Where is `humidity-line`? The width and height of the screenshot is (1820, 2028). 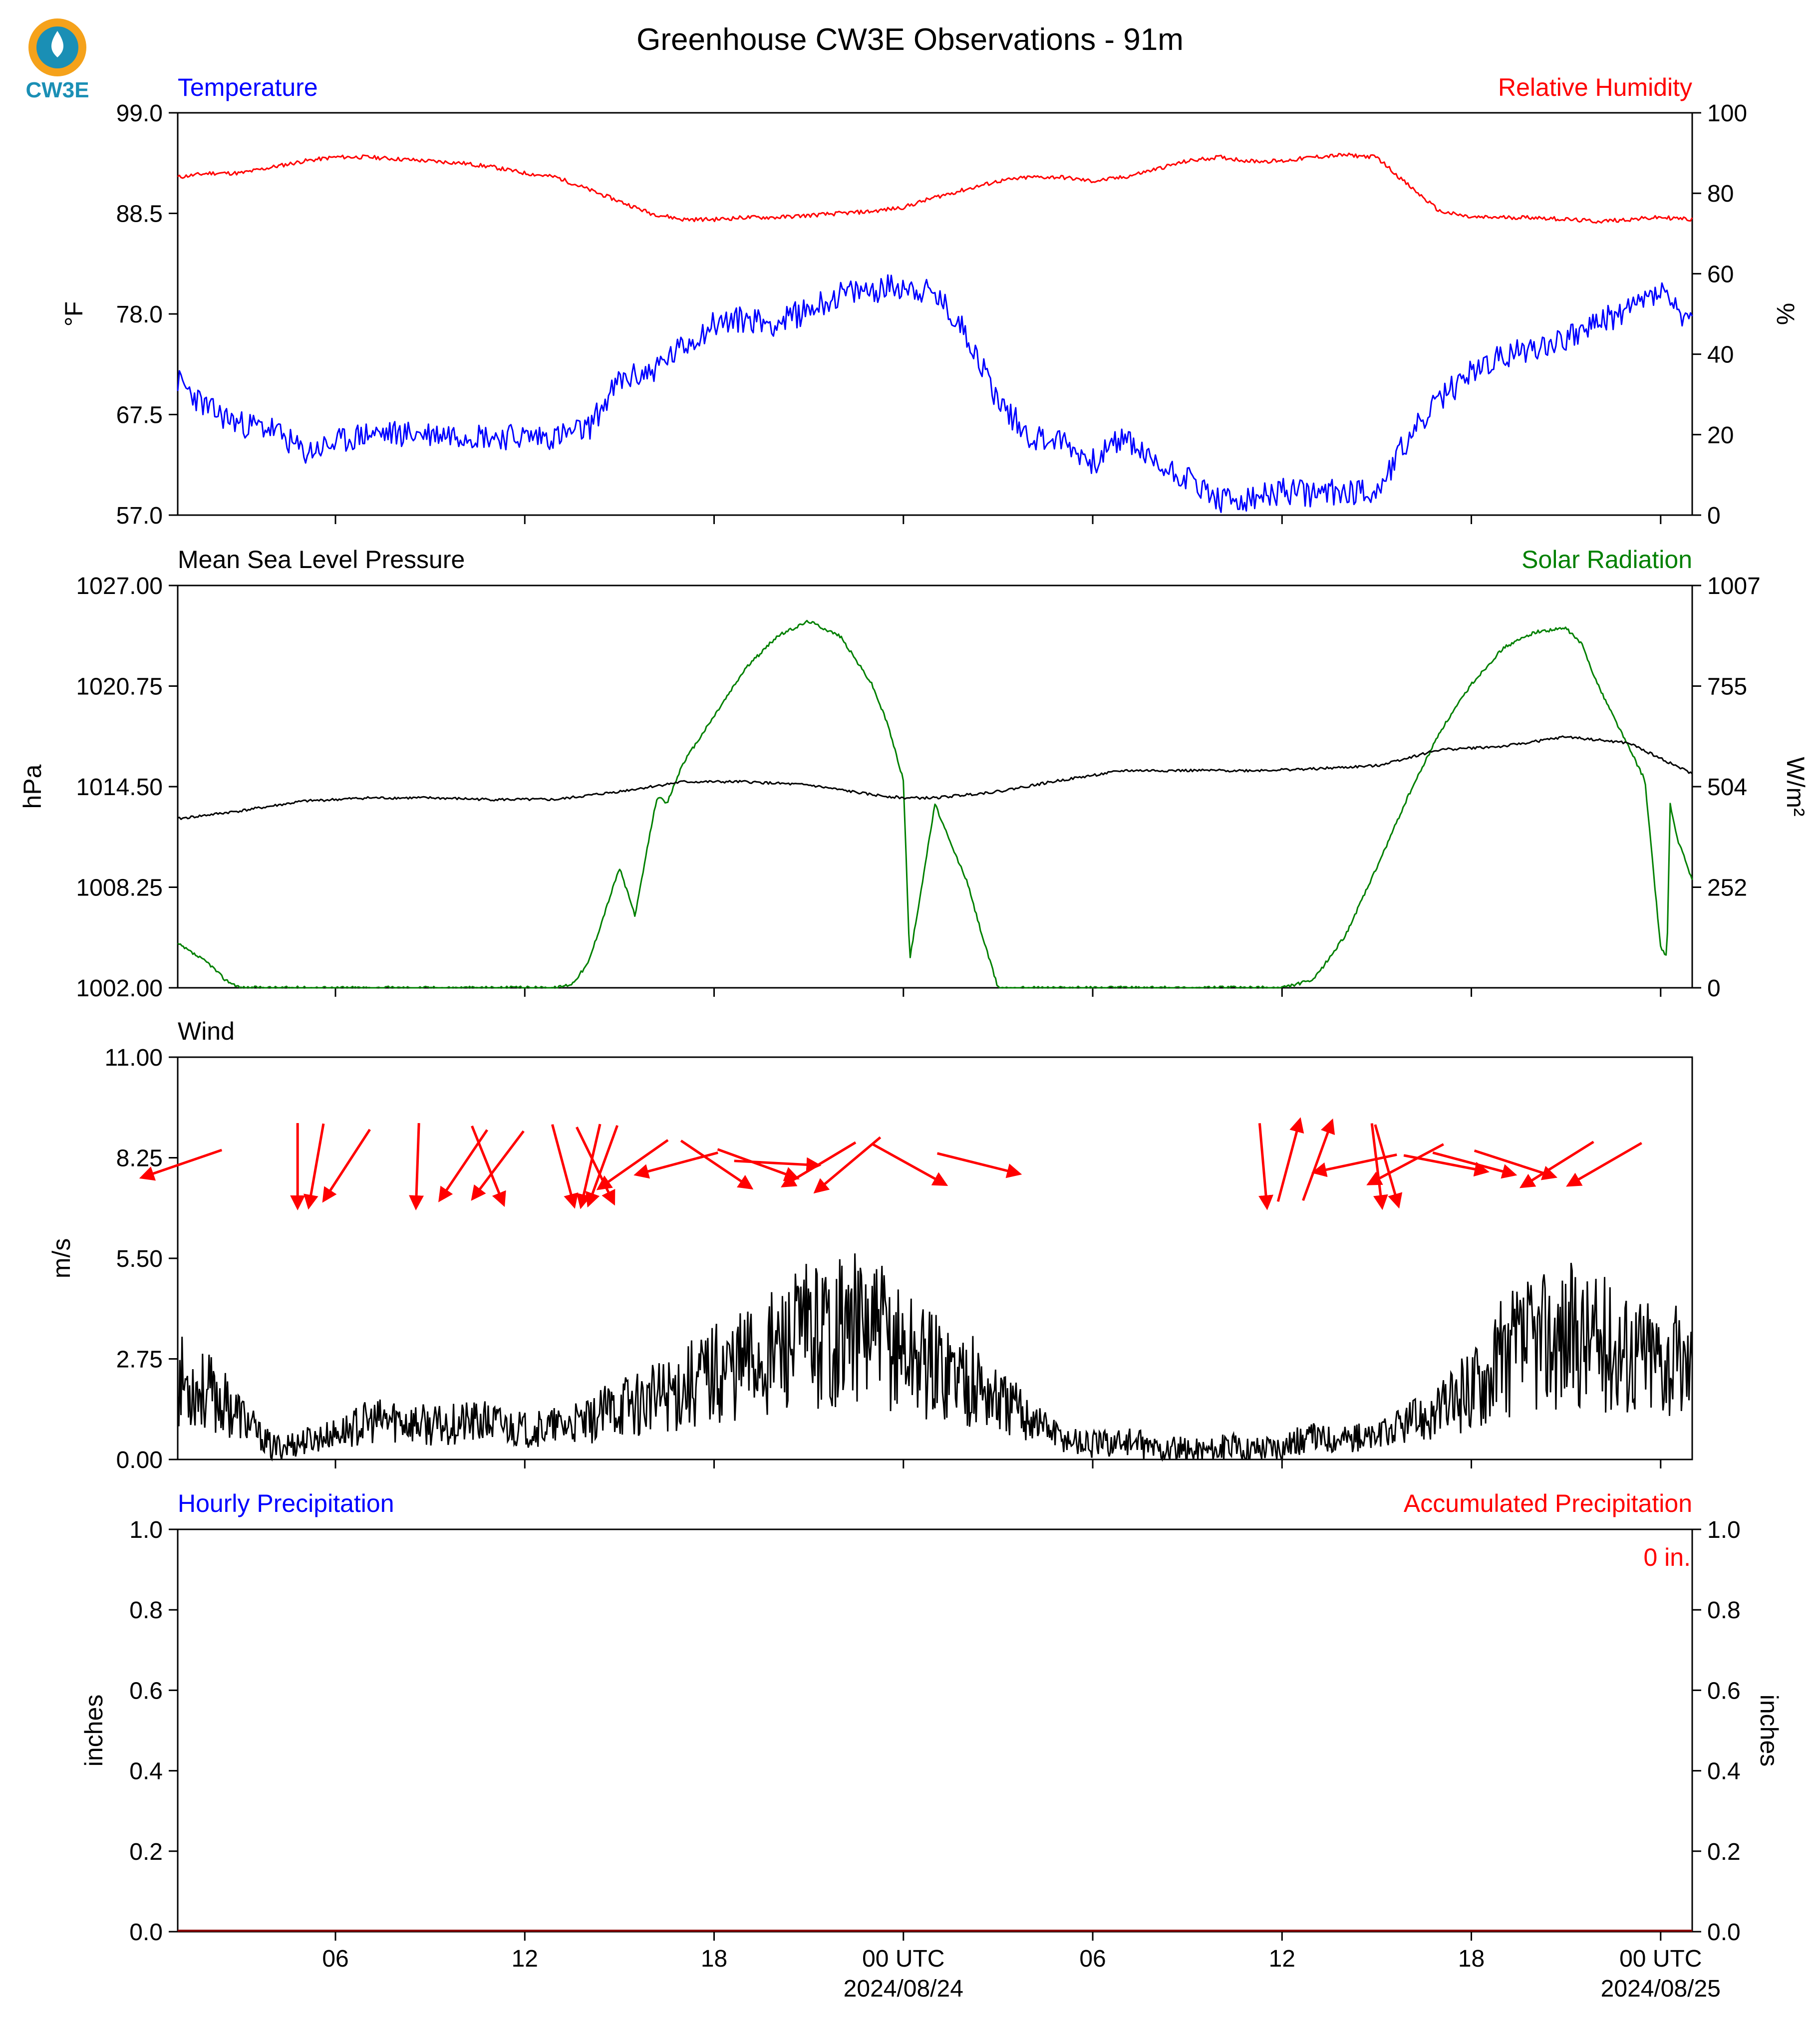 humidity-line is located at coordinates (935, 188).